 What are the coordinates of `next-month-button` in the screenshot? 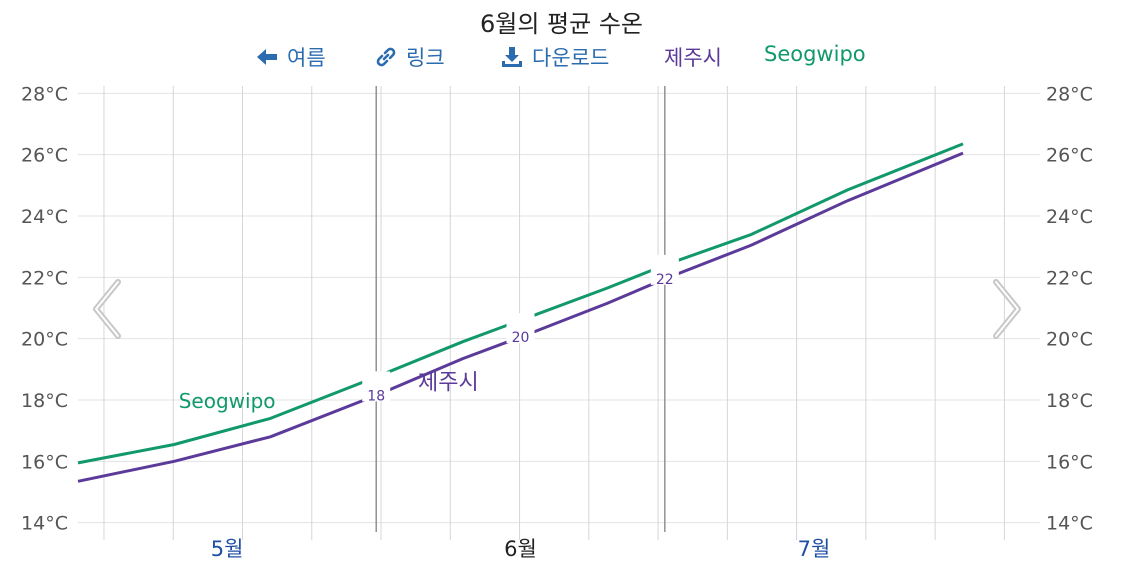 It's located at (1006, 309).